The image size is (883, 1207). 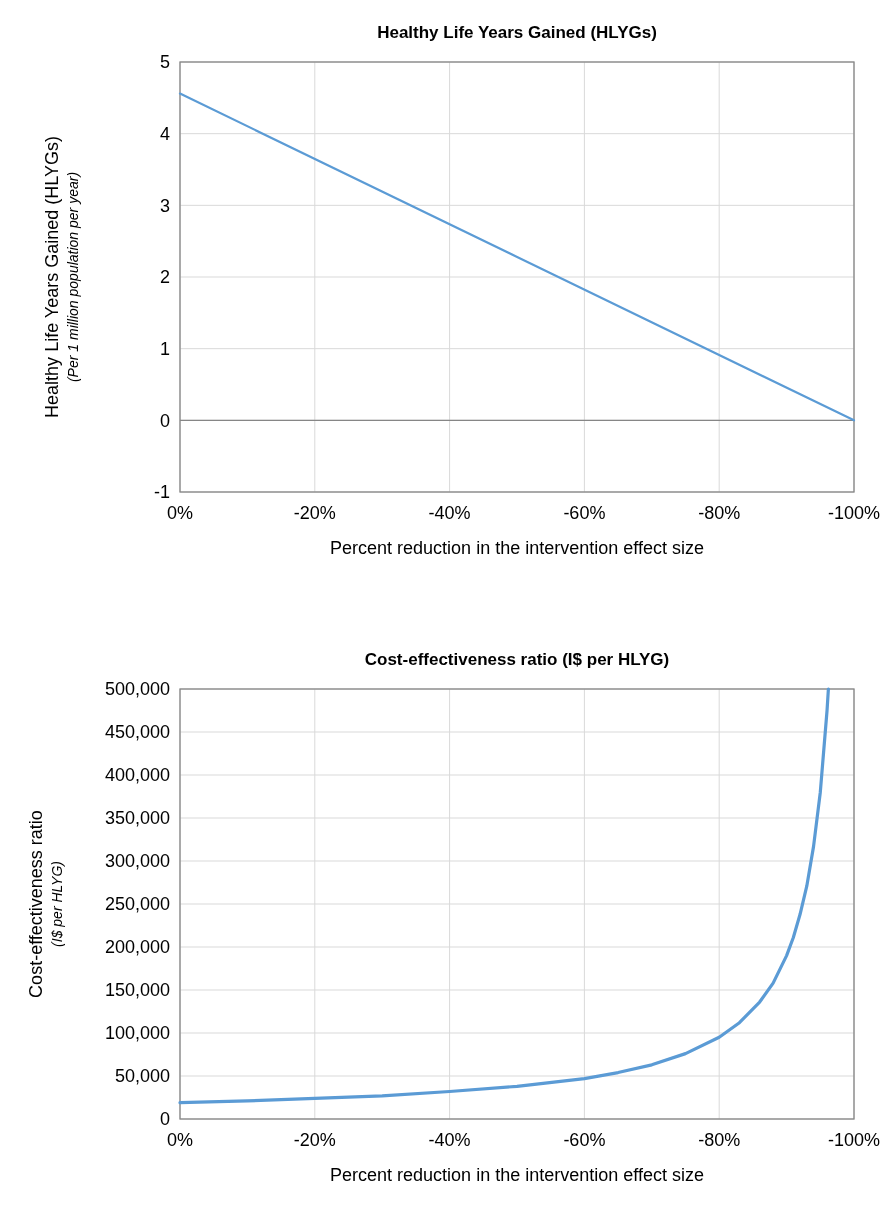 I want to click on y-axis-title: Cost-effectiveness ratio (I$ per HLYG), so click(x=45, y=904).